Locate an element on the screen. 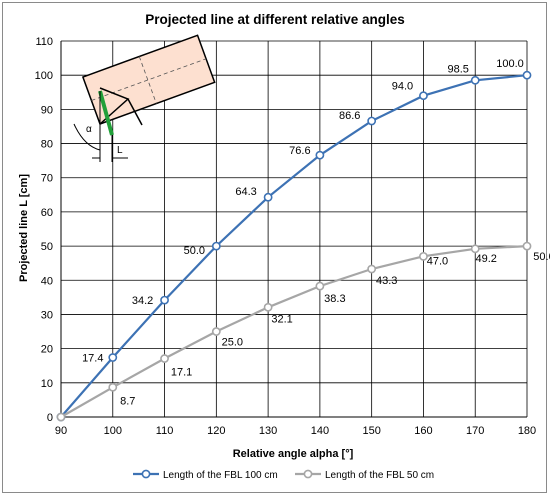  series-0-label-8: 98.5 is located at coordinates (458, 69).